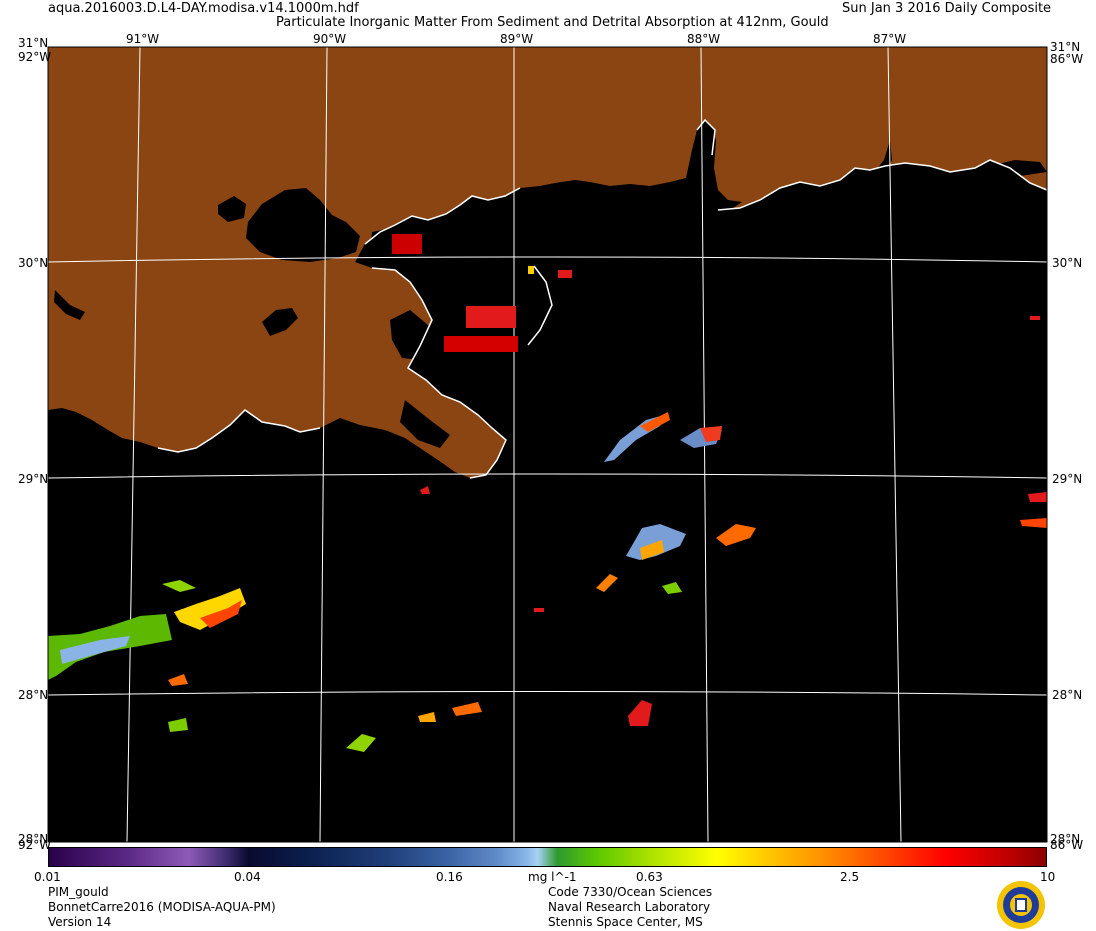 Image resolution: width=1096 pixels, height=931 pixels. I want to click on footer-region-name: BonnetCarre2016 (MODISA-AQUA-PM), so click(162, 907).